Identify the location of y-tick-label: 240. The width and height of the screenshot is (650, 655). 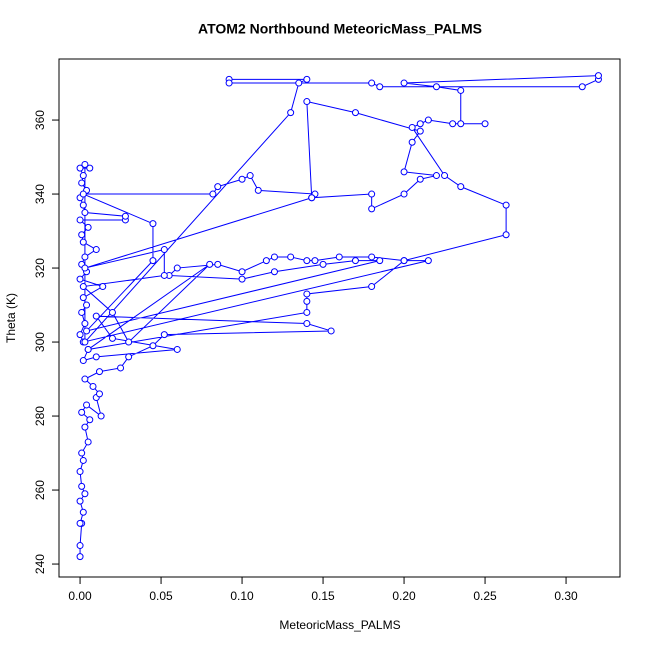
(40, 564).